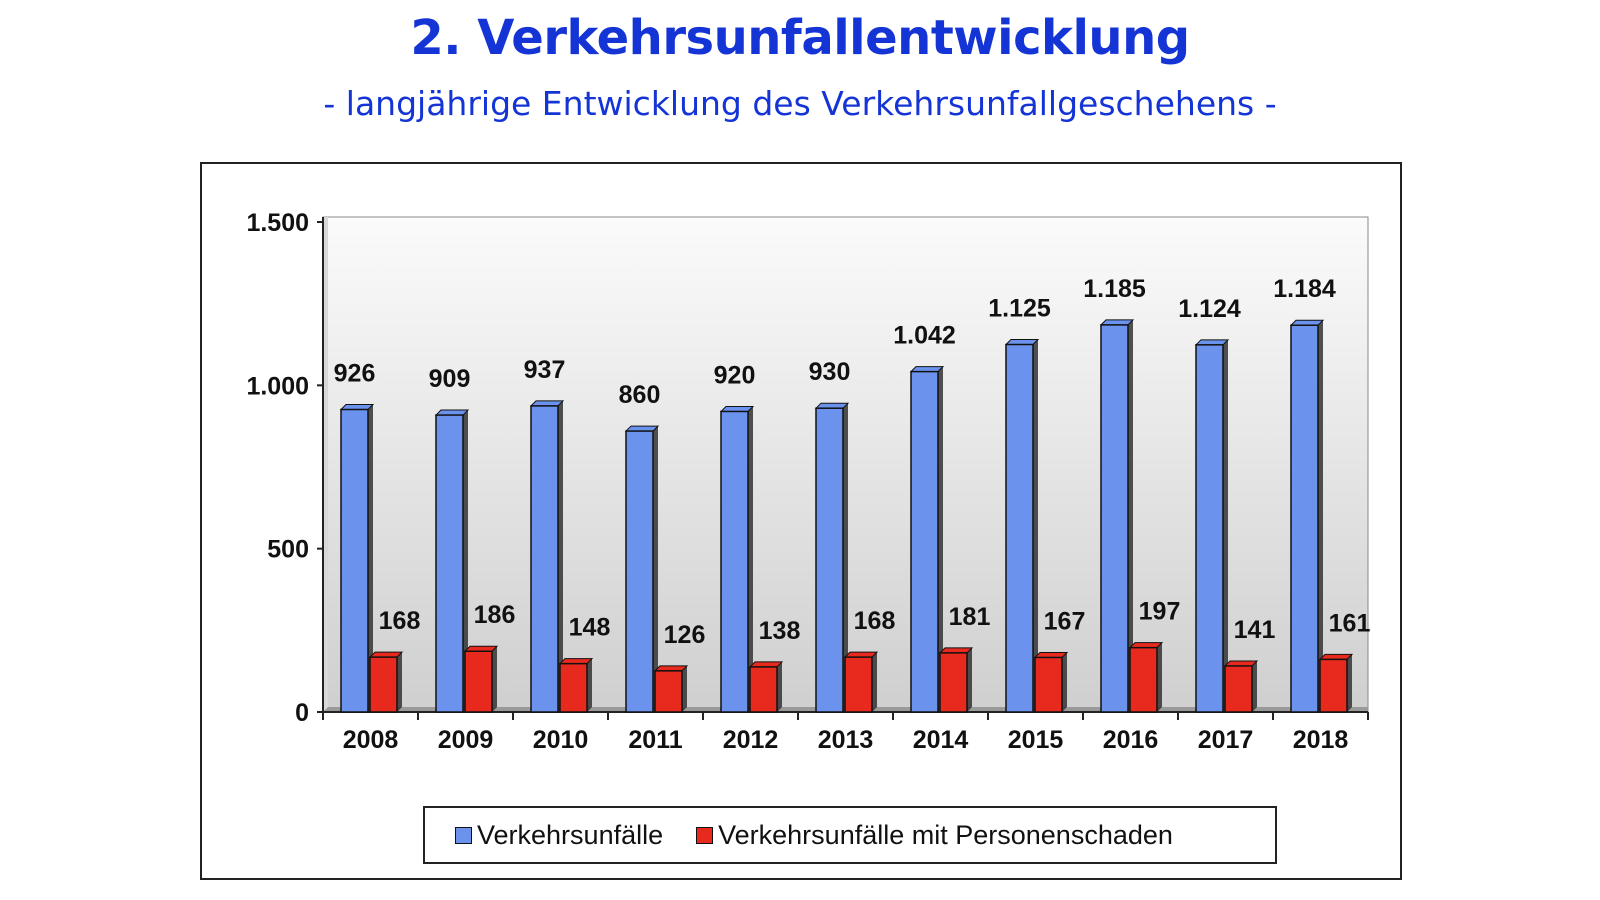  Describe the element at coordinates (970, 617) in the screenshot. I see `data-label-personenschaden: 181` at that location.